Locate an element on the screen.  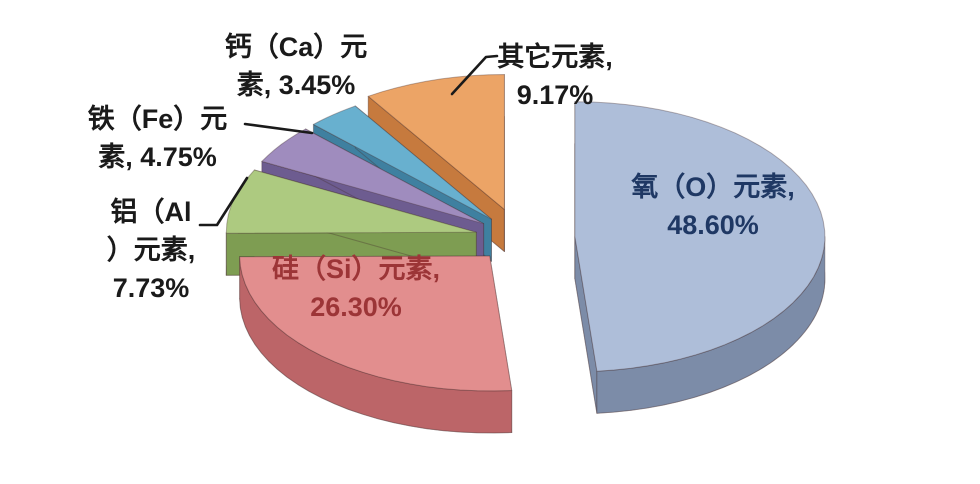
pie-slice-oxygen-top is located at coordinates (700, 236).